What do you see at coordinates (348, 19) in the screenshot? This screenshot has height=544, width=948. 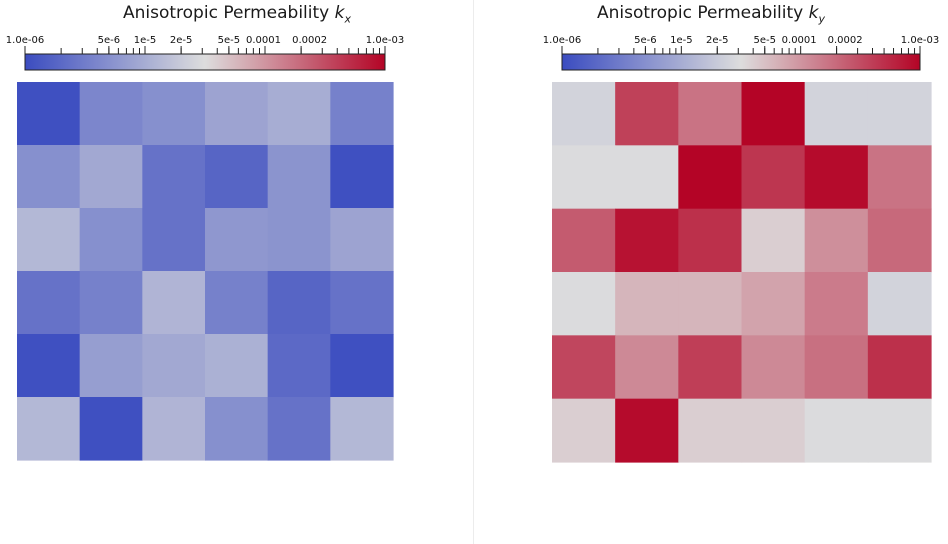 I see `chart-title-subscript: x` at bounding box center [348, 19].